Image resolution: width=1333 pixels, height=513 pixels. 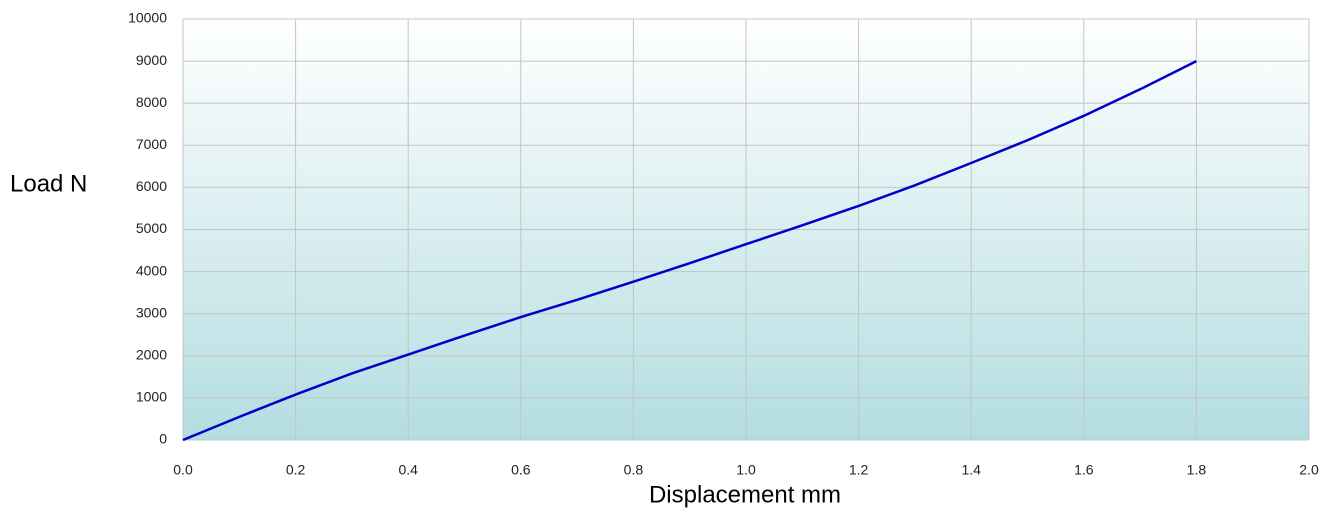 I want to click on y-tick-label: 0, so click(x=163, y=439).